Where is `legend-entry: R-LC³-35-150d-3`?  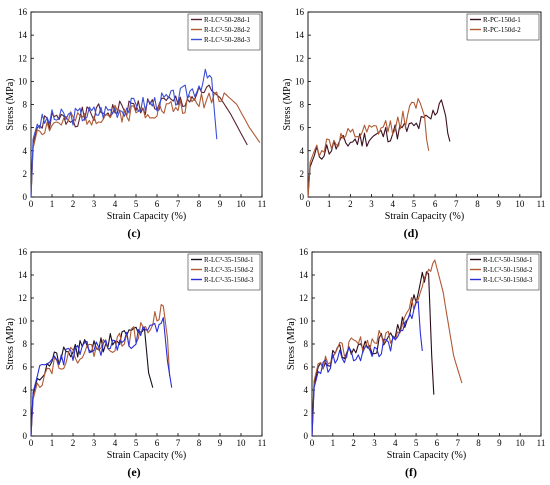 legend-entry: R-LC³-35-150d-3 is located at coordinates (229, 280).